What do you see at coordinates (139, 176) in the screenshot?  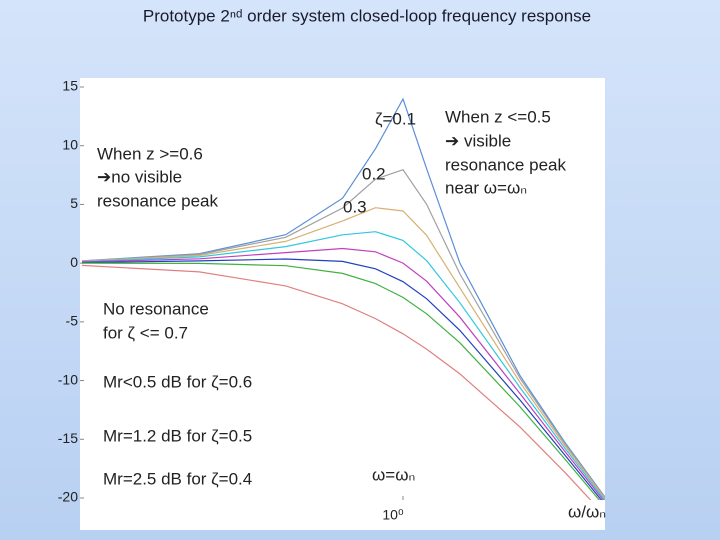 I see `annotation: ➔no visible` at bounding box center [139, 176].